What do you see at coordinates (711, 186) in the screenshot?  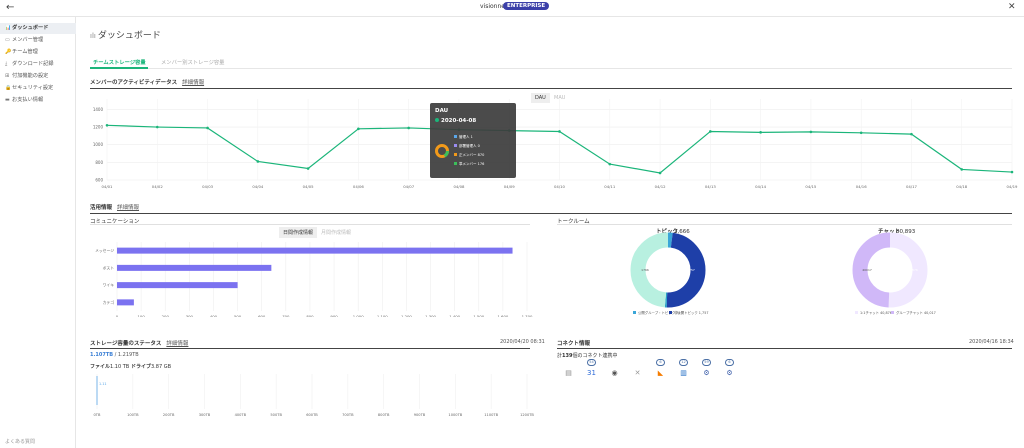 I see `x-tick-label: 04/13` at bounding box center [711, 186].